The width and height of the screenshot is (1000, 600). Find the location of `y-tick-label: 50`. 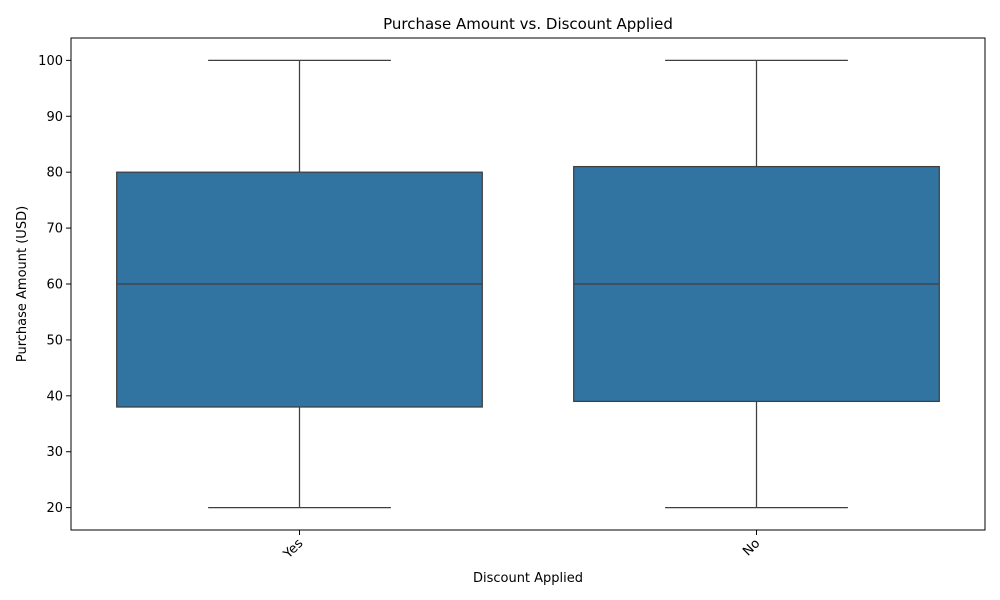

y-tick-label: 50 is located at coordinates (54, 340).